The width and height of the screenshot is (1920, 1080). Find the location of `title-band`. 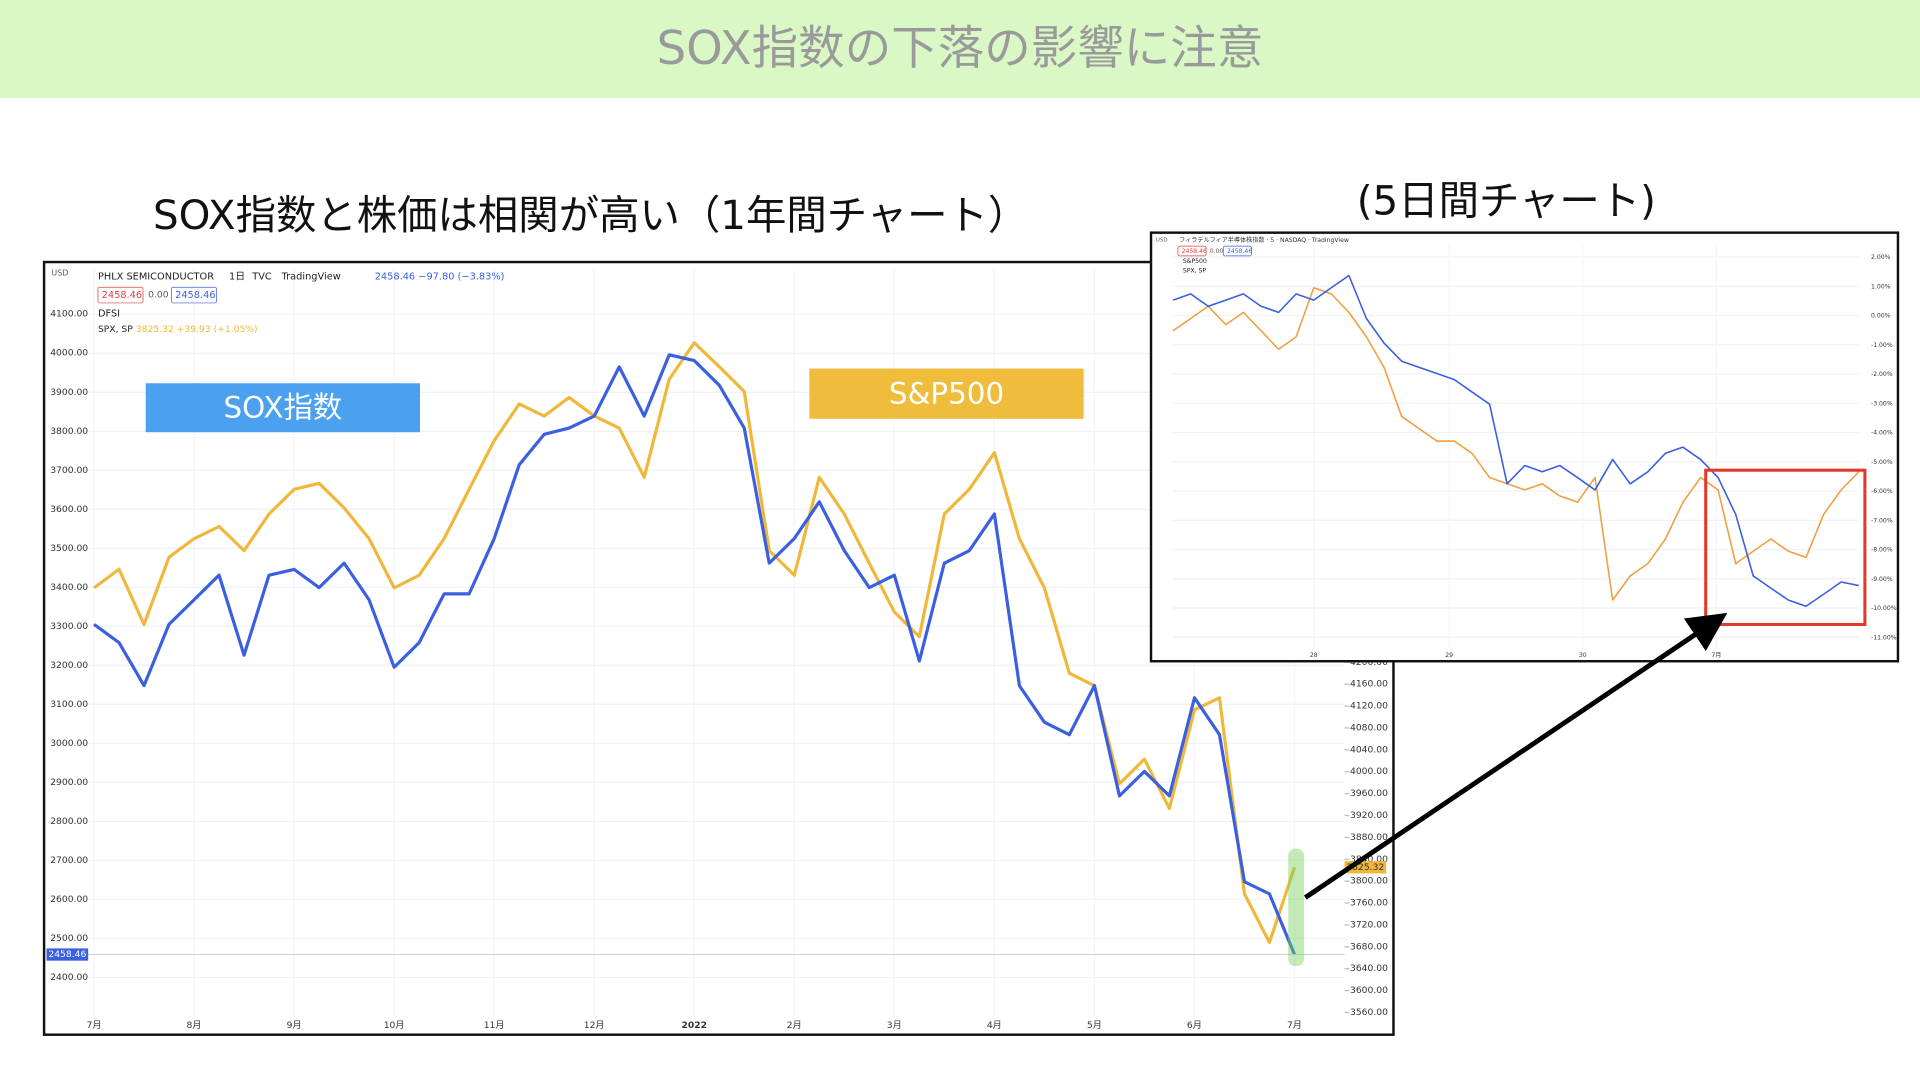

title-band is located at coordinates (960, 49).